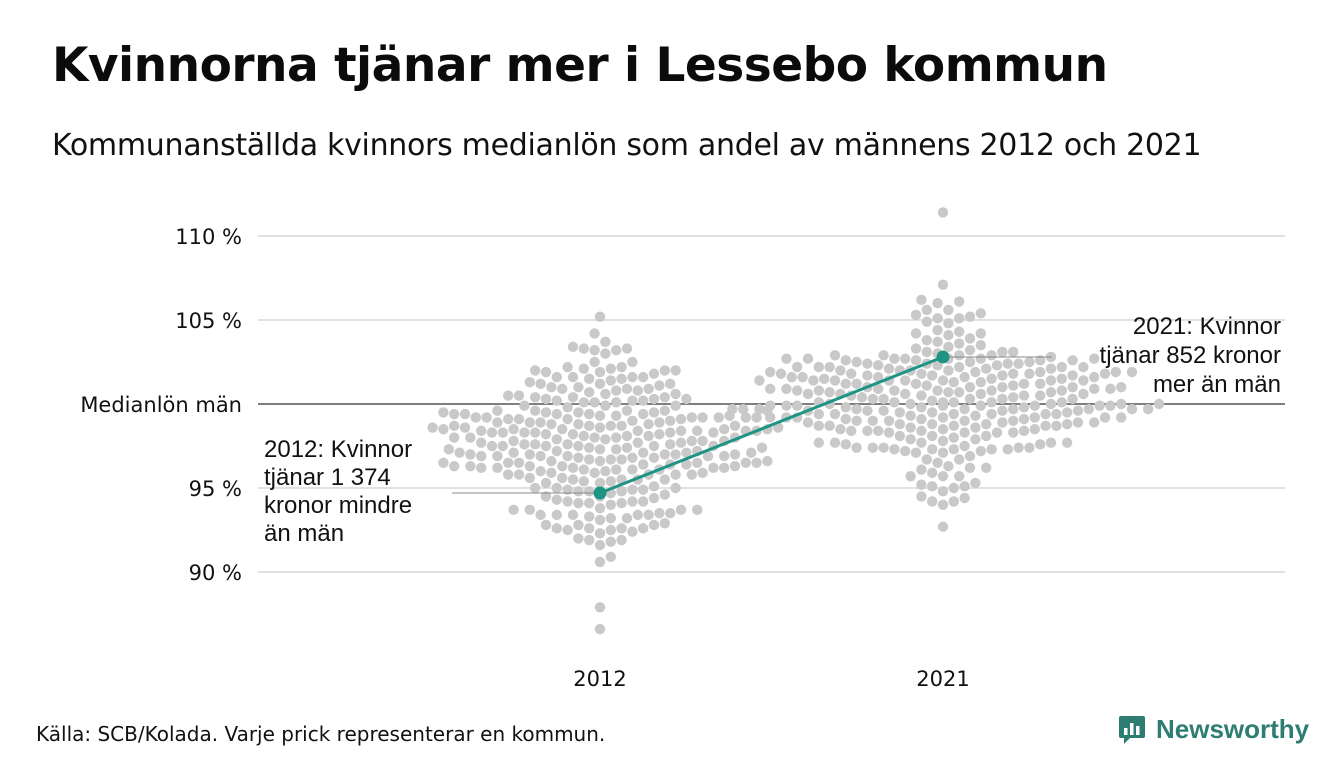 Image resolution: width=1340 pixels, height=780 pixels. What do you see at coordinates (600, 493) in the screenshot?
I see `highlight-point` at bounding box center [600, 493].